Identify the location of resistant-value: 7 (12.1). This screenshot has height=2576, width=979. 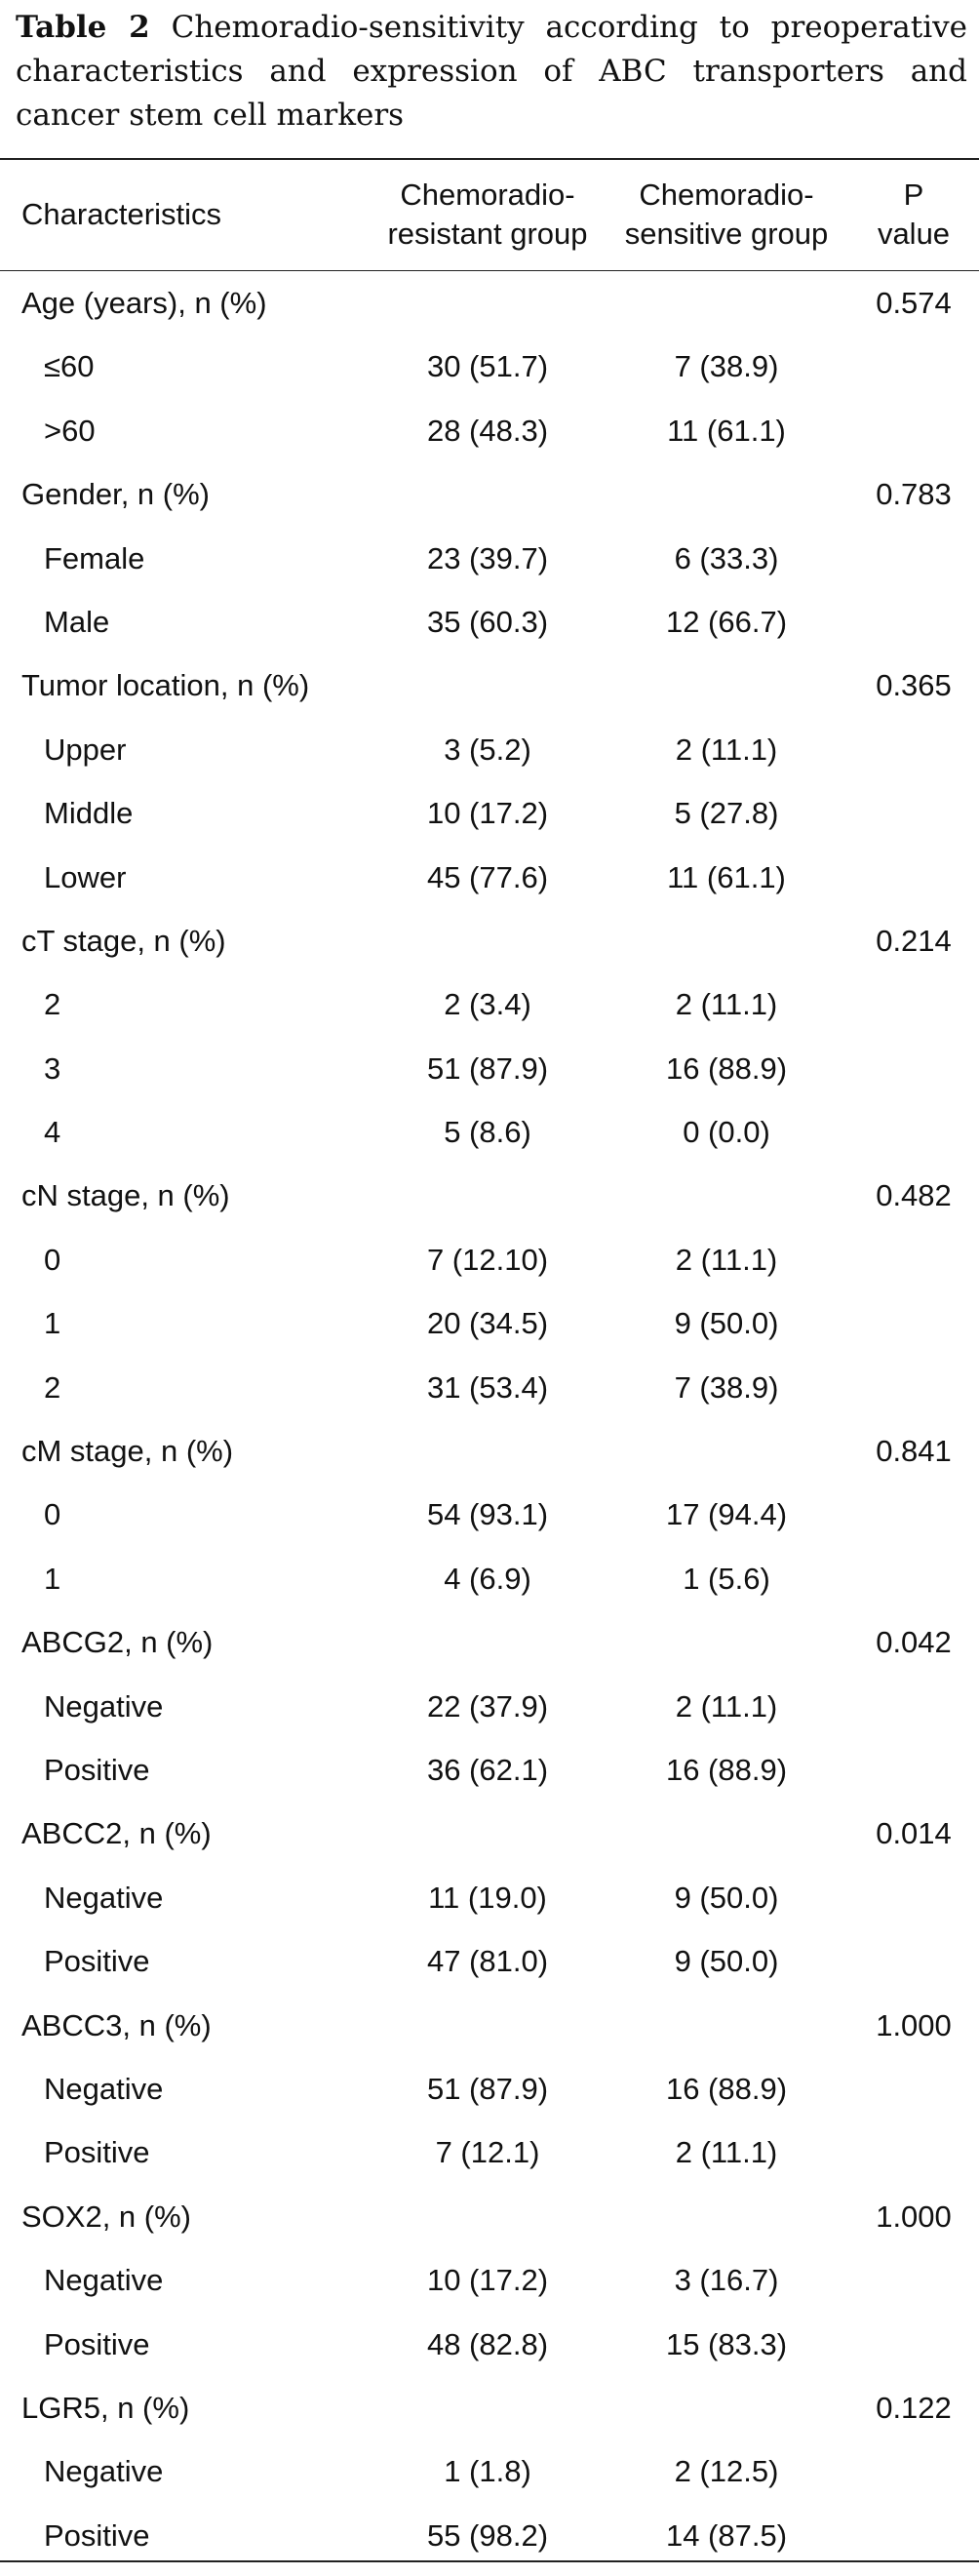
(487, 2152).